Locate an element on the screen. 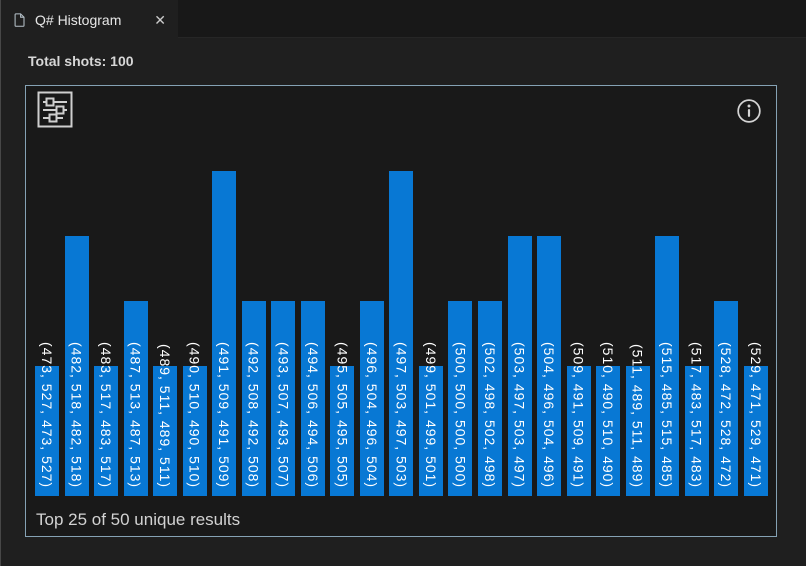 This screenshot has width=806, height=566. bar-slot: (517, 483, 517, 483) is located at coordinates (696, 291).